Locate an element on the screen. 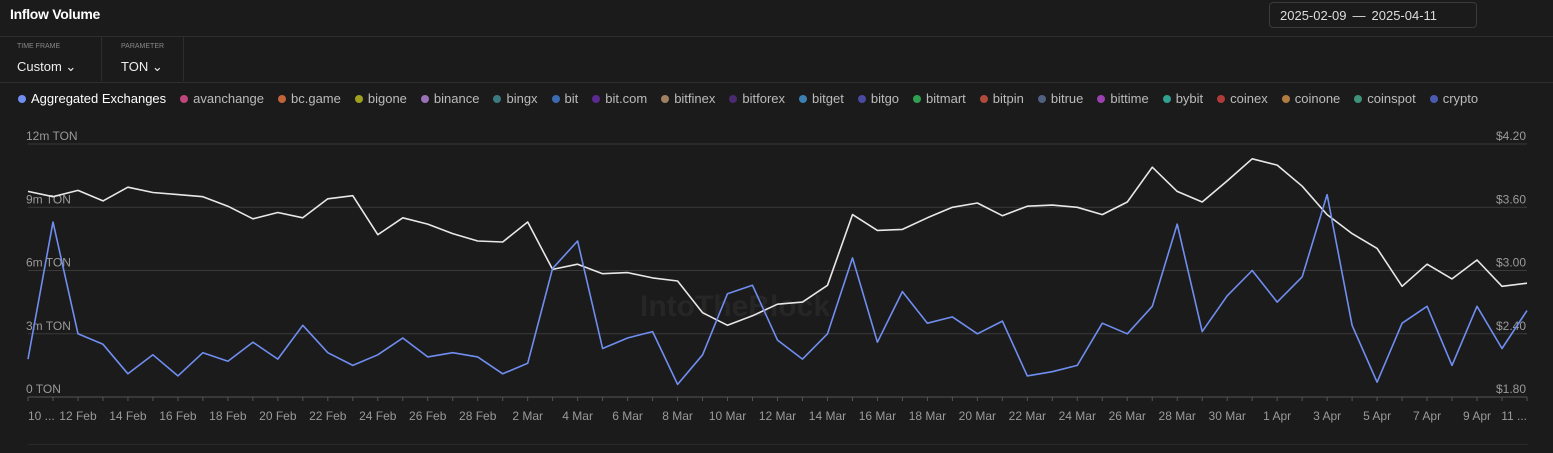 The image size is (1553, 453). time-frame-control: TIME FRAME Custom ⌄ is located at coordinates (51, 59).